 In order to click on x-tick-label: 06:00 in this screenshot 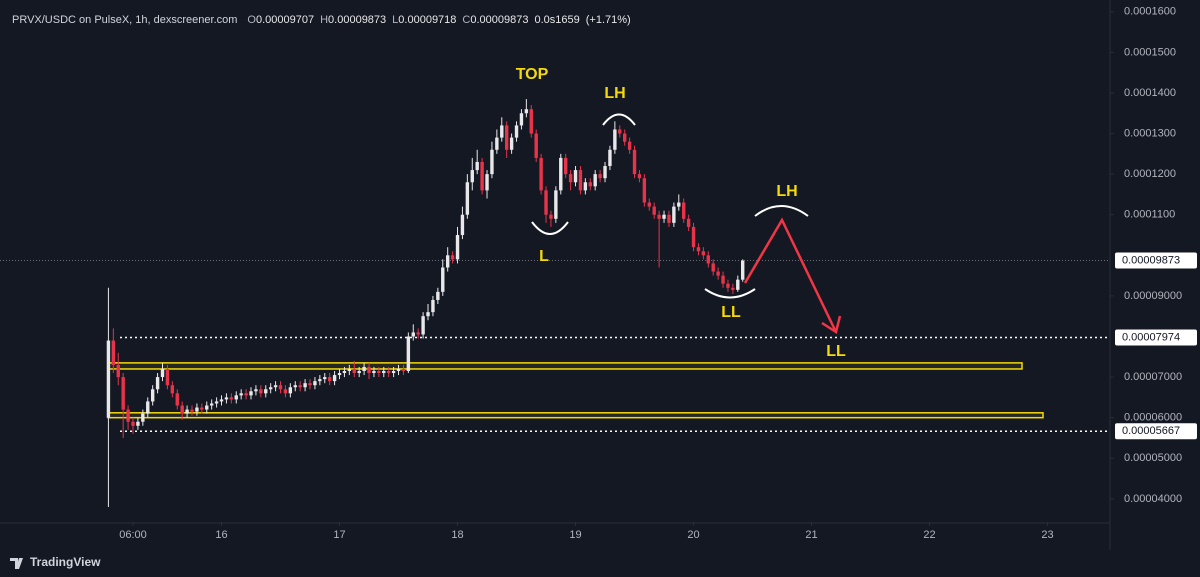, I will do `click(133, 535)`.